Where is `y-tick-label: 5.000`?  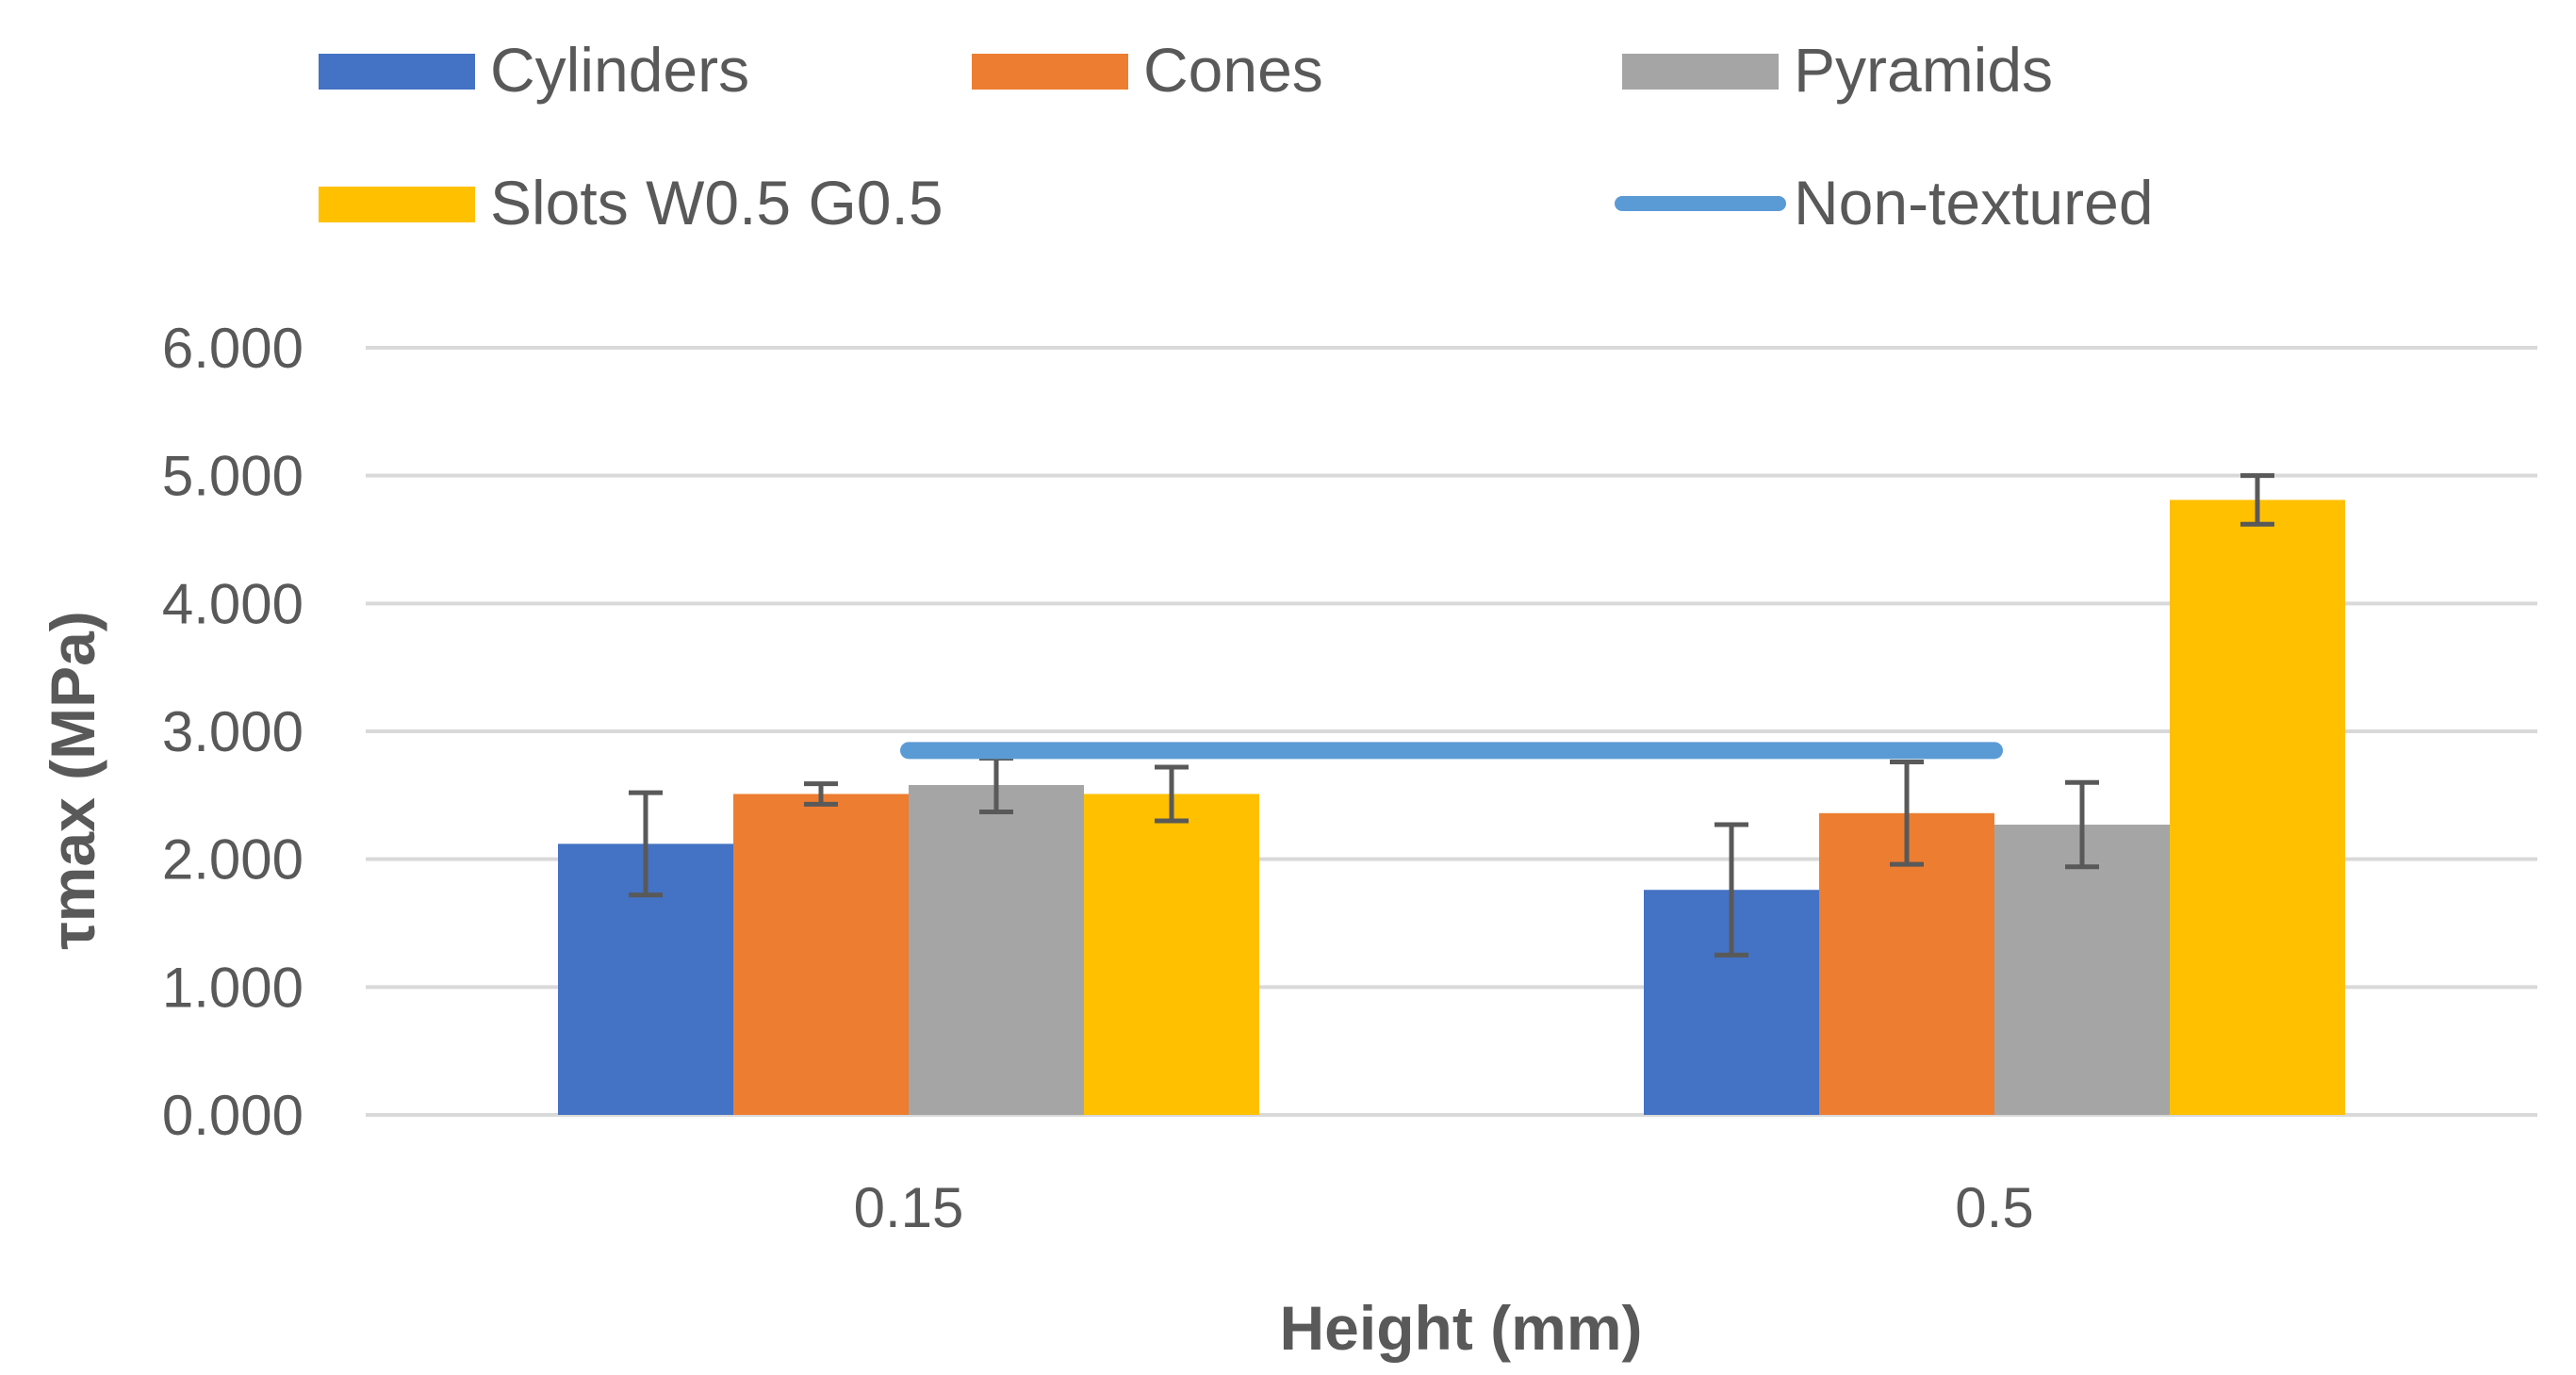 y-tick-label: 5.000 is located at coordinates (233, 476).